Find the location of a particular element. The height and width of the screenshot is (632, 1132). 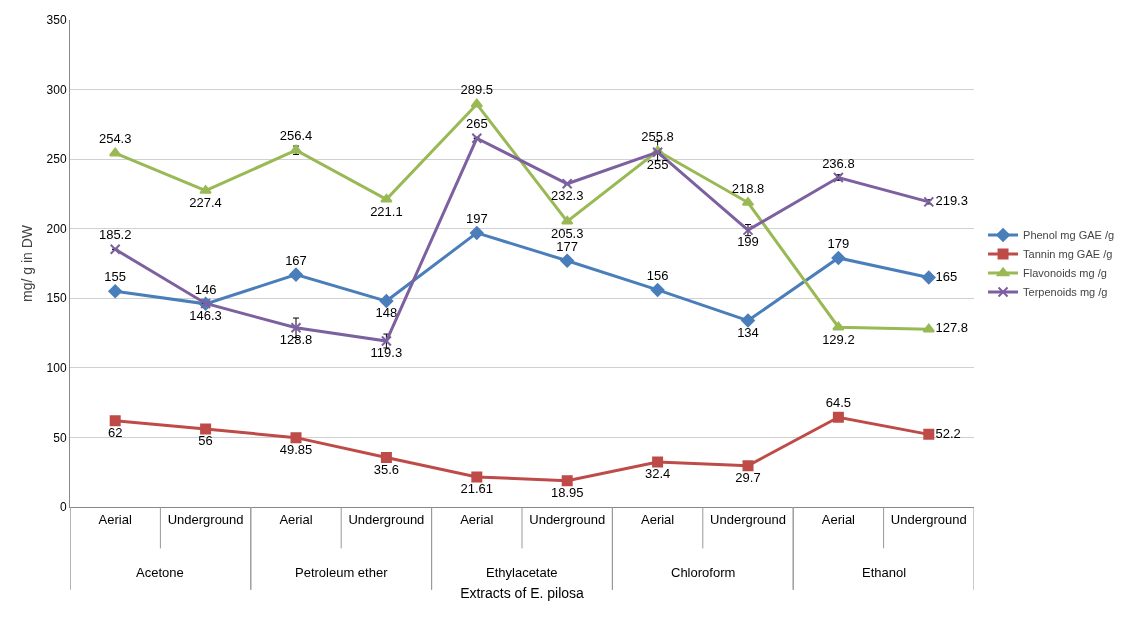

data-label: 146 is located at coordinates (205, 289).